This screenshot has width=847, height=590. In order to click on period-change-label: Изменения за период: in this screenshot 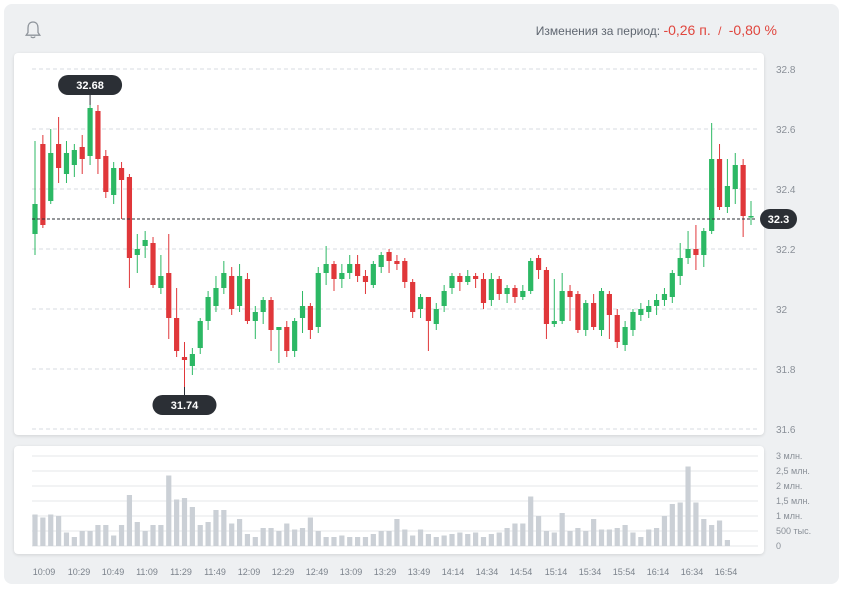, I will do `click(598, 31)`.